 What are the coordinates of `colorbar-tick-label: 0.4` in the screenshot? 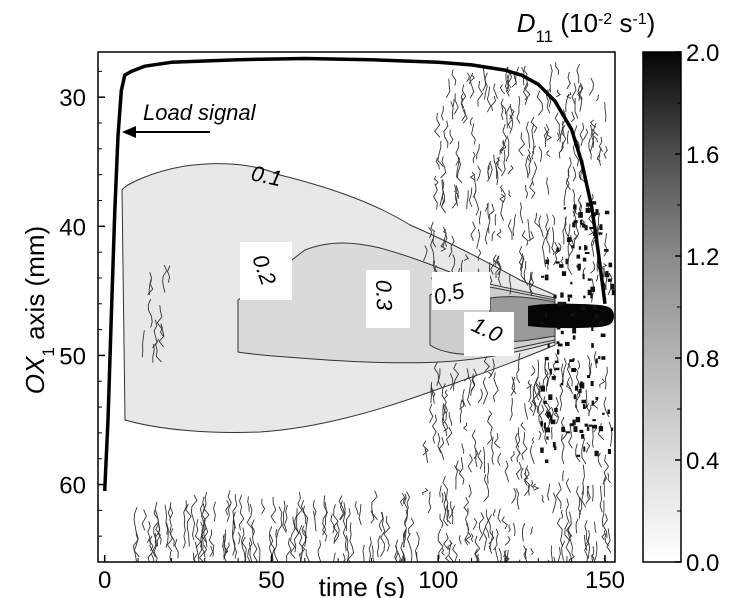 It's located at (702, 461).